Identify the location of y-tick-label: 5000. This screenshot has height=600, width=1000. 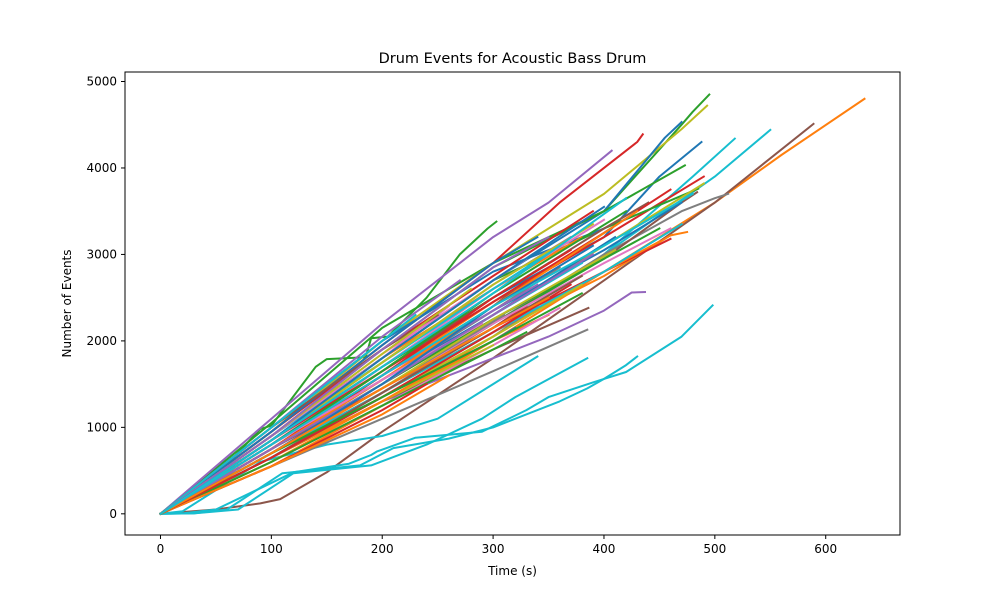
(101, 82).